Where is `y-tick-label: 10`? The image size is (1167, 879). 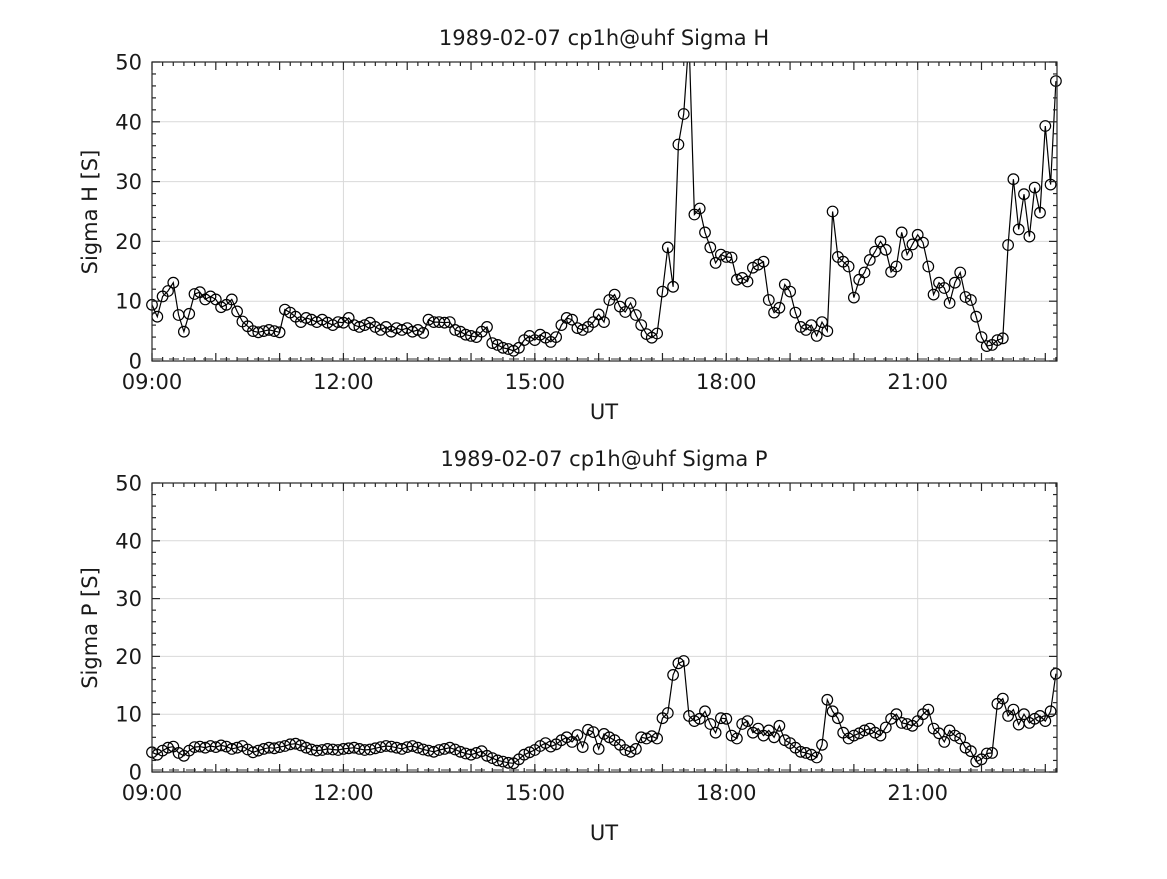 y-tick-label: 10 is located at coordinates (128, 302).